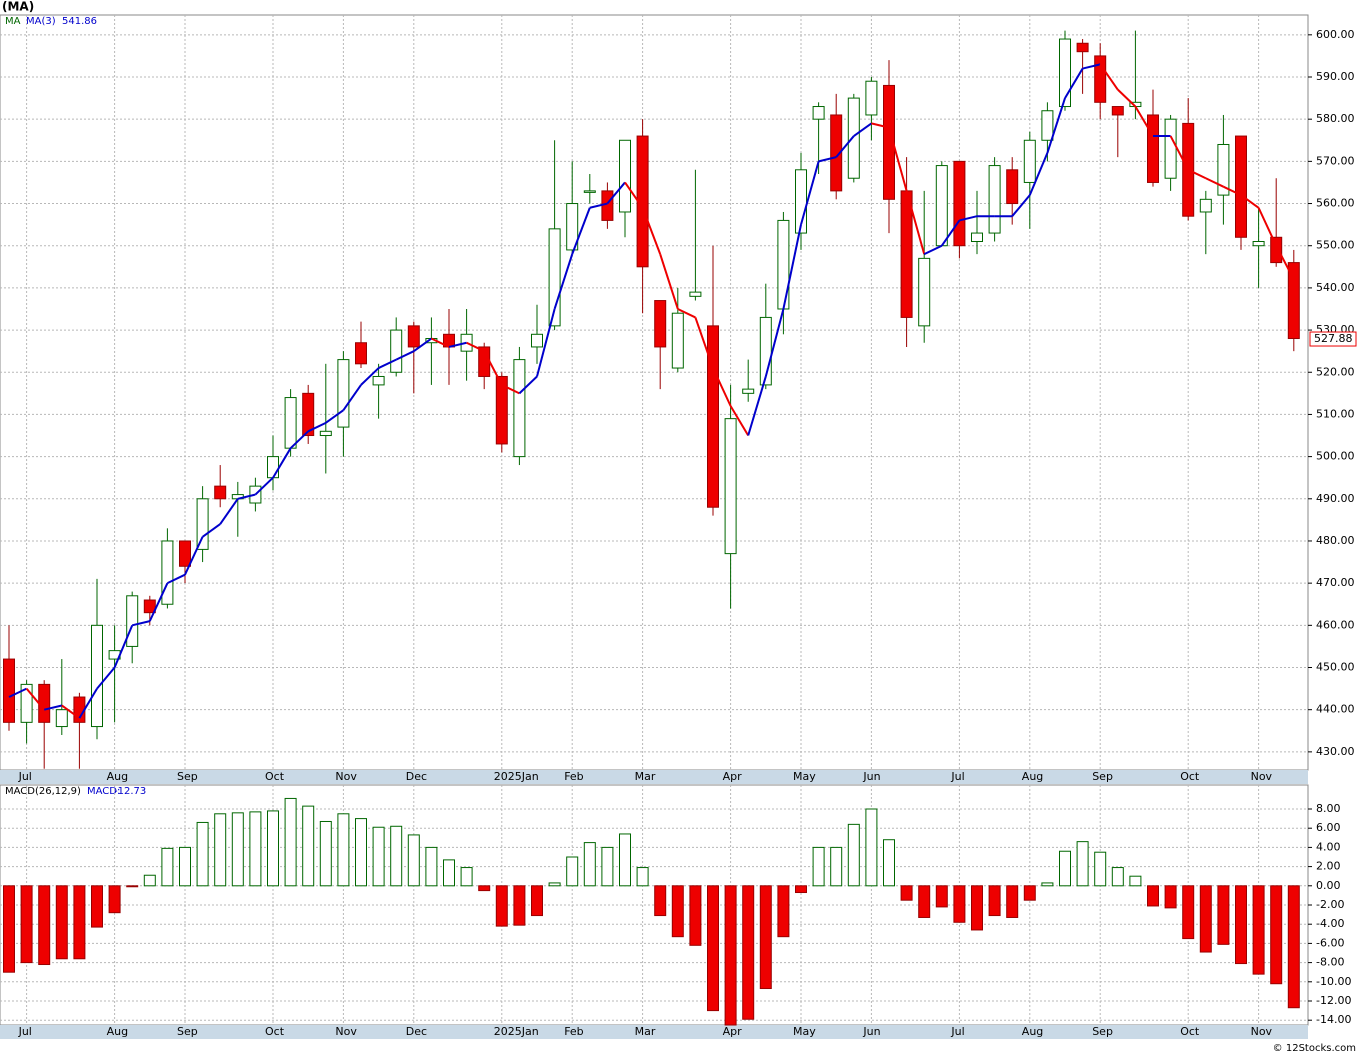  What do you see at coordinates (654, 1032) in the screenshot?
I see `macd-date-strip` at bounding box center [654, 1032].